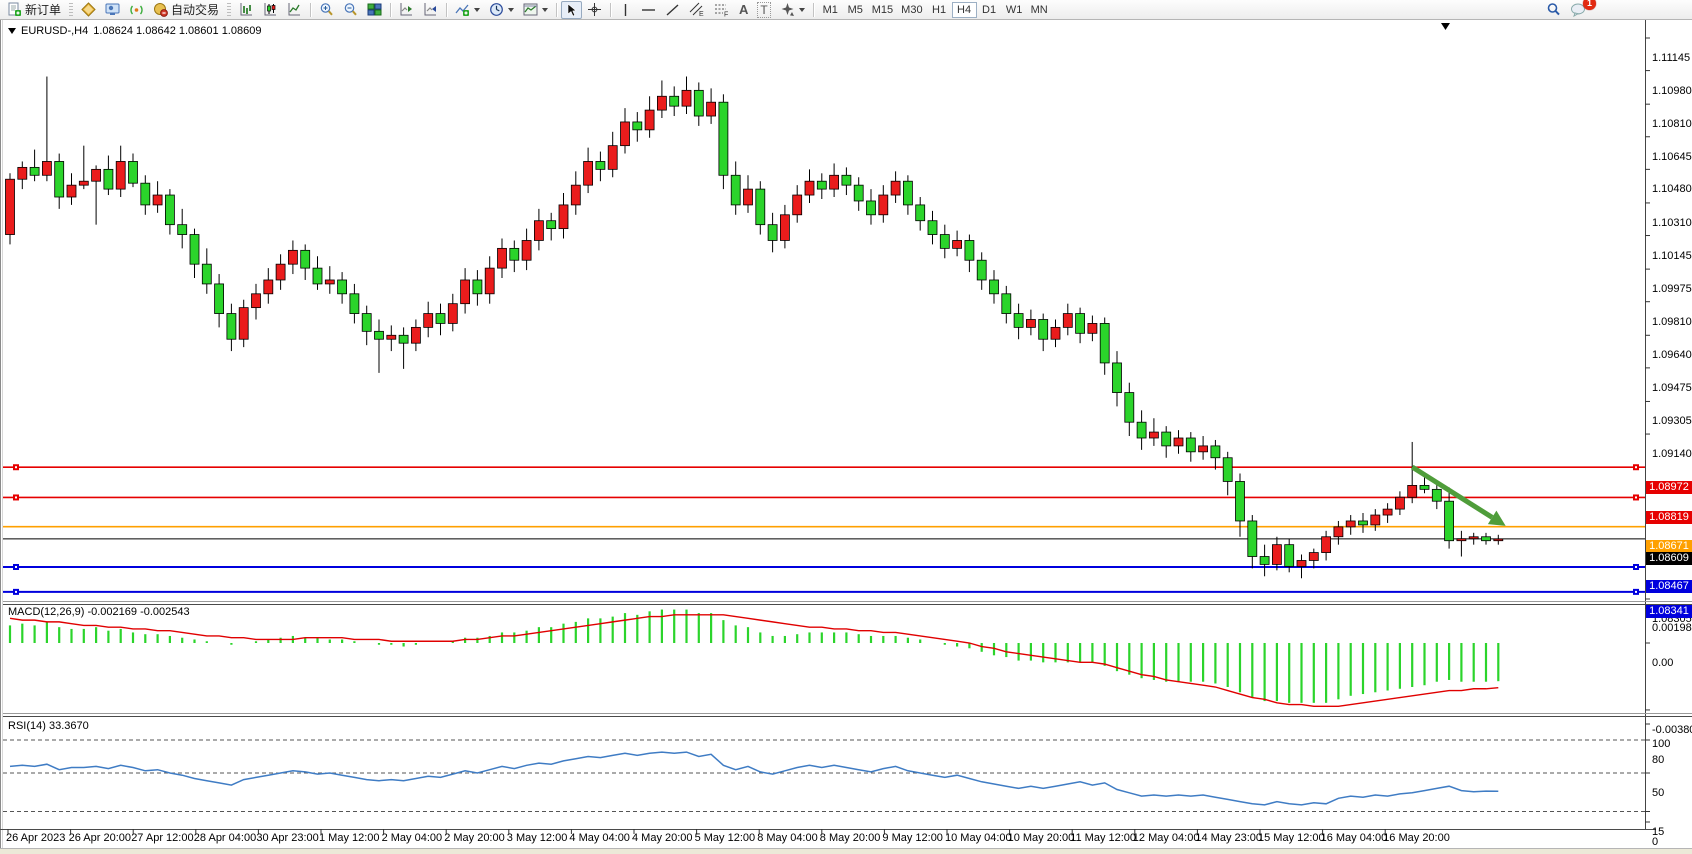 The image size is (1692, 854). What do you see at coordinates (939, 9) in the screenshot?
I see `timeframe-H1: H1` at bounding box center [939, 9].